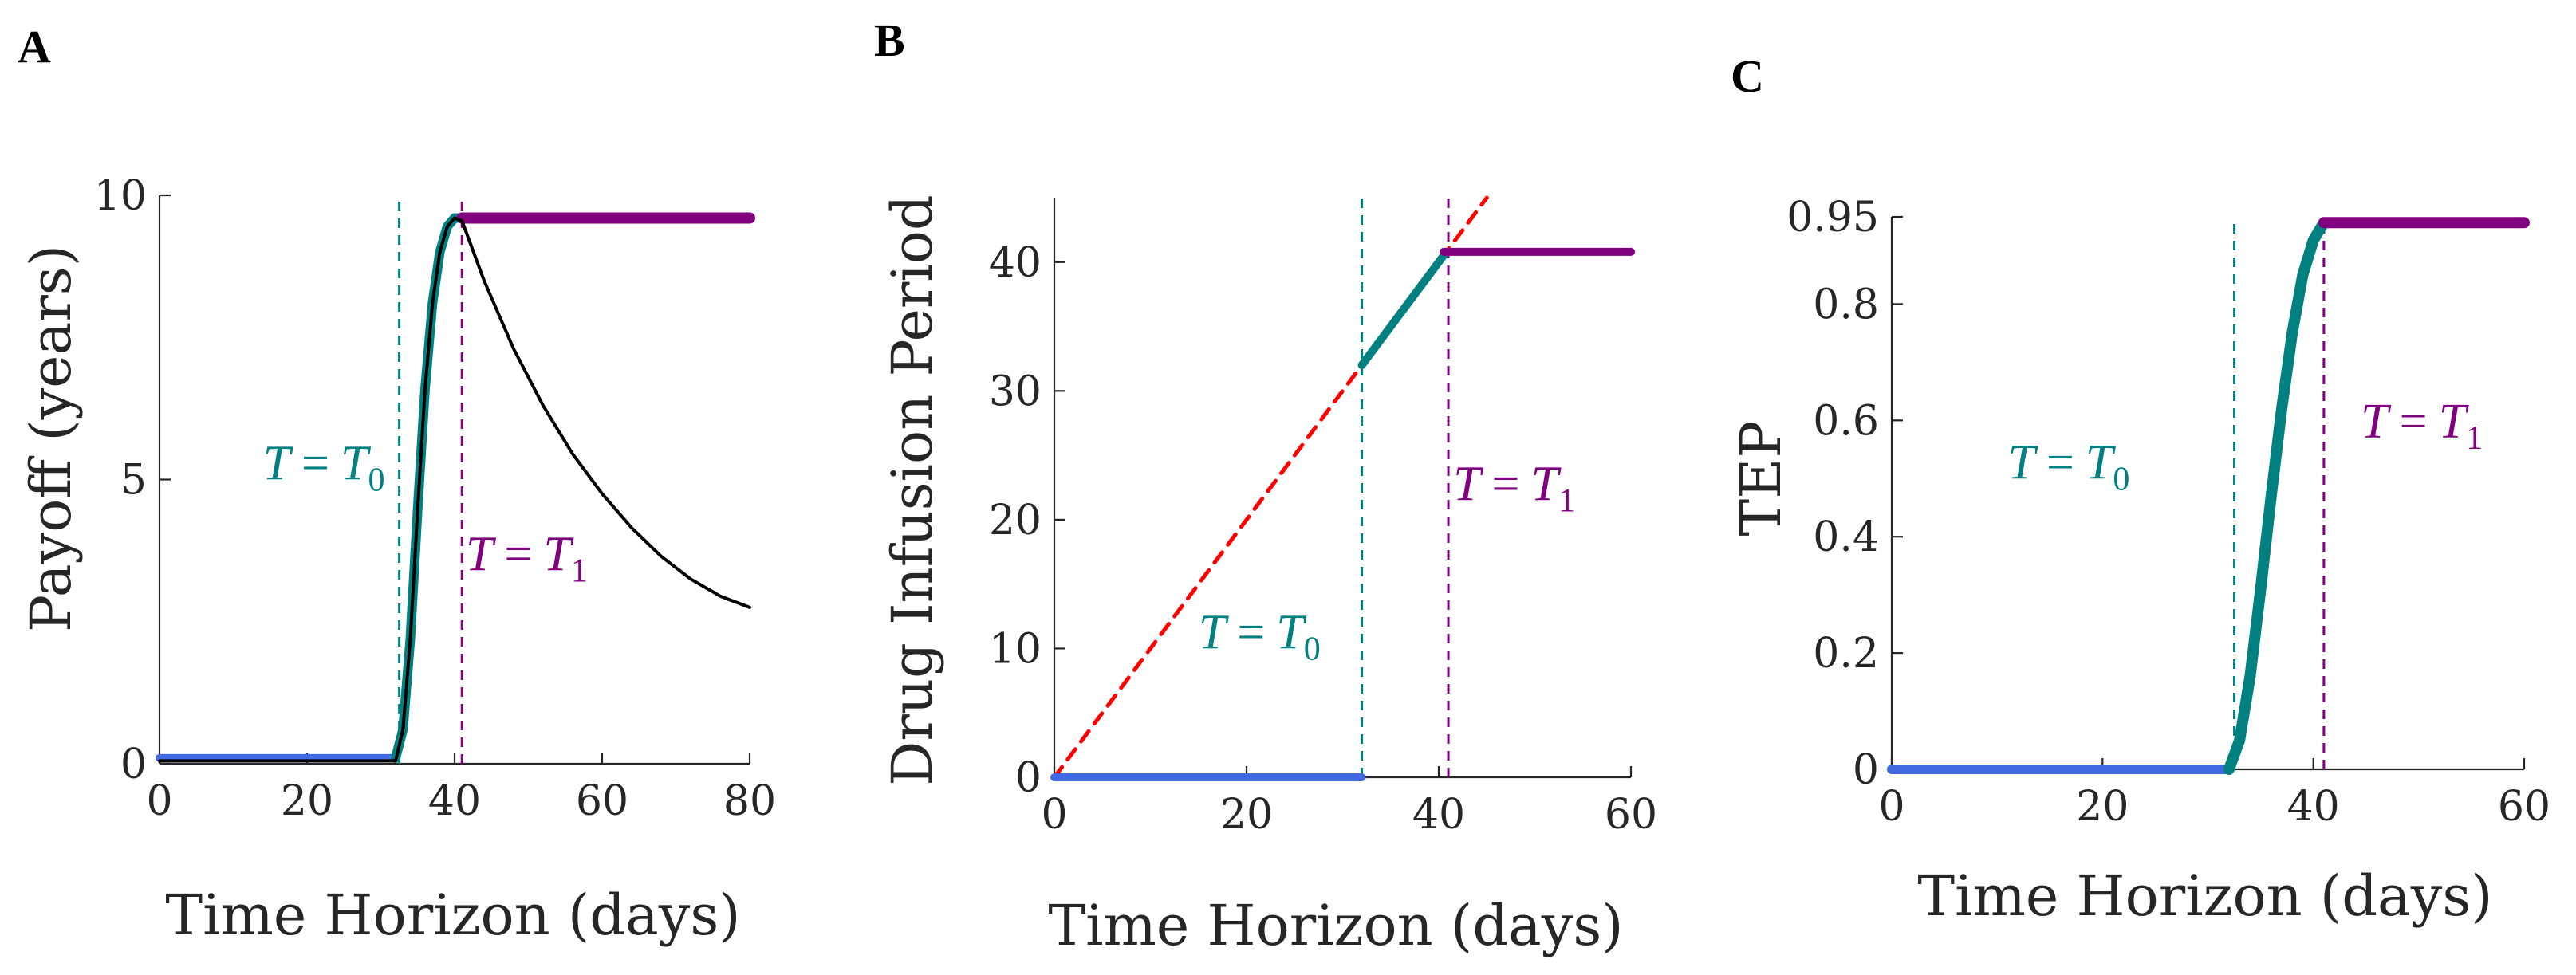 The height and width of the screenshot is (975, 2576). Describe the element at coordinates (452, 915) in the screenshot. I see `panel-a-xlabel: Time Horizon (days)` at that location.